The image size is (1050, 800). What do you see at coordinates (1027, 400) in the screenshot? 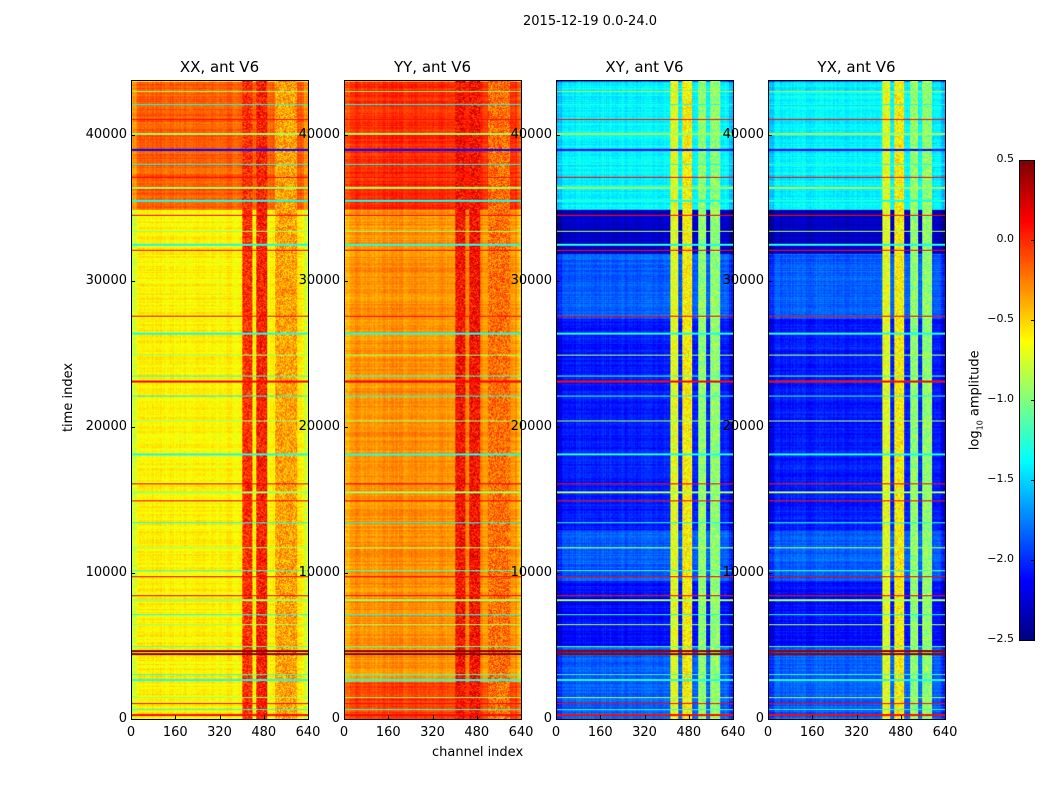
I see `colorbar-gradient` at bounding box center [1027, 400].